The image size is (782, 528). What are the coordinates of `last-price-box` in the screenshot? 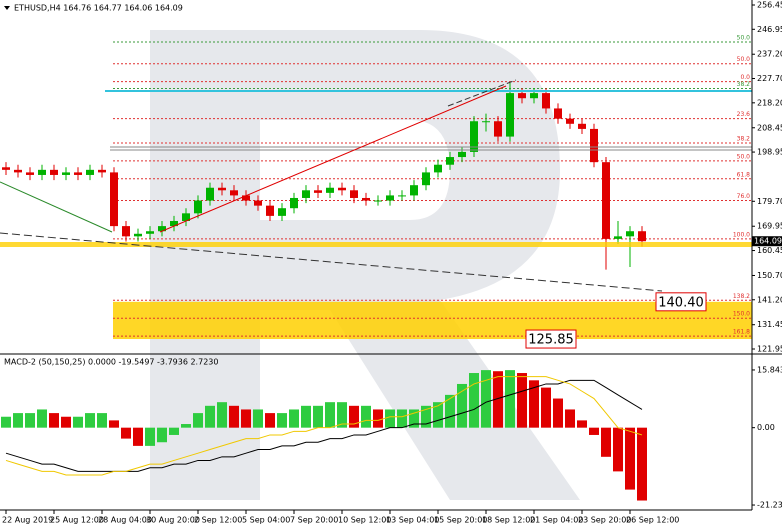 It's located at (767, 241).